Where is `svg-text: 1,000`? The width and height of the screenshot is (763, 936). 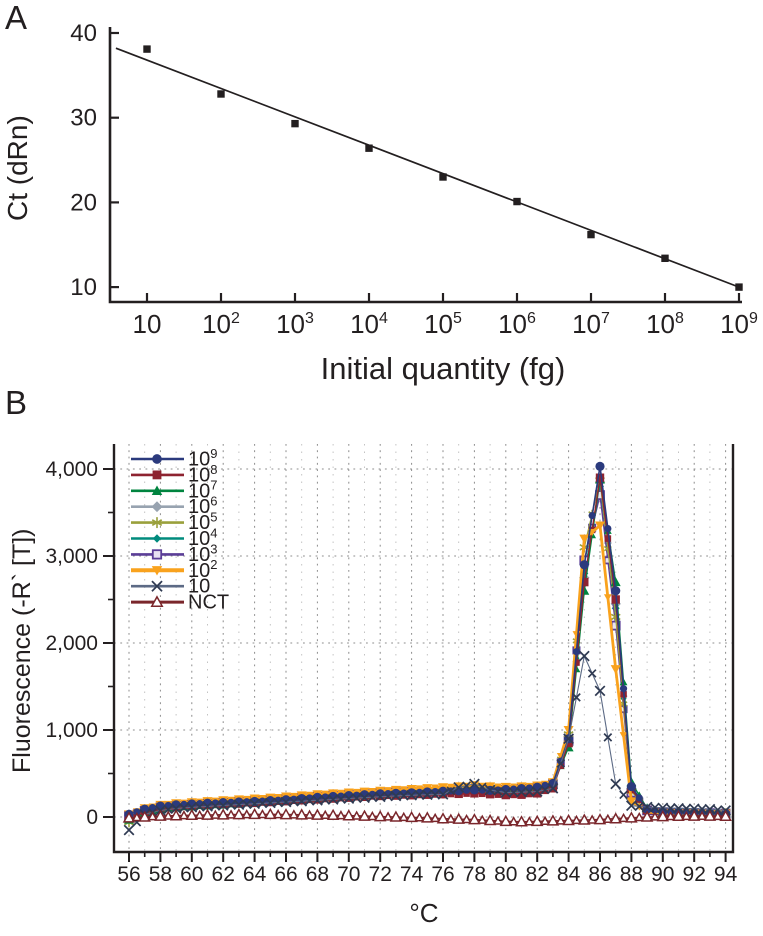
svg-text: 1,000 is located at coordinates (71, 730).